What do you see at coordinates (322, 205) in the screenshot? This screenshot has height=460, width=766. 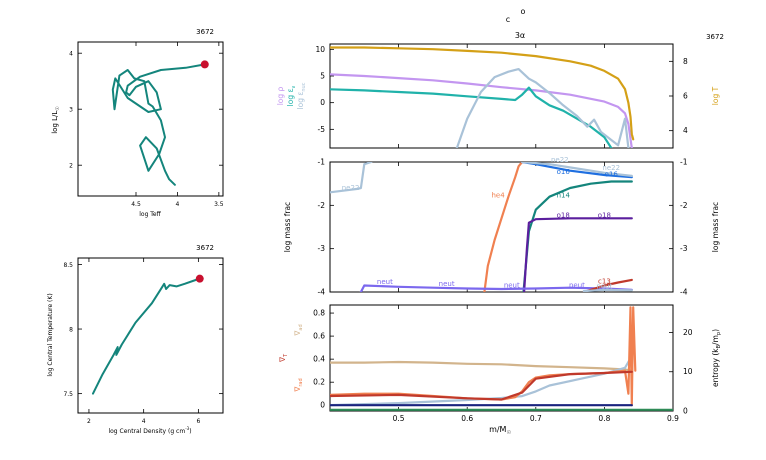 I see `y-tick-label: -2` at bounding box center [322, 205].